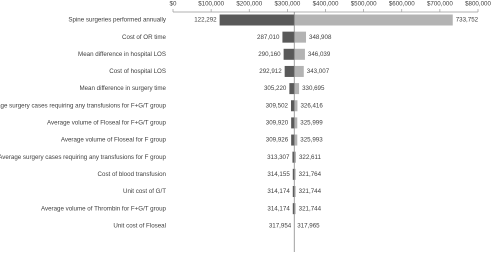  Describe the element at coordinates (117, 20) in the screenshot. I see `category-label: Spine surgeries performed annually` at that location.